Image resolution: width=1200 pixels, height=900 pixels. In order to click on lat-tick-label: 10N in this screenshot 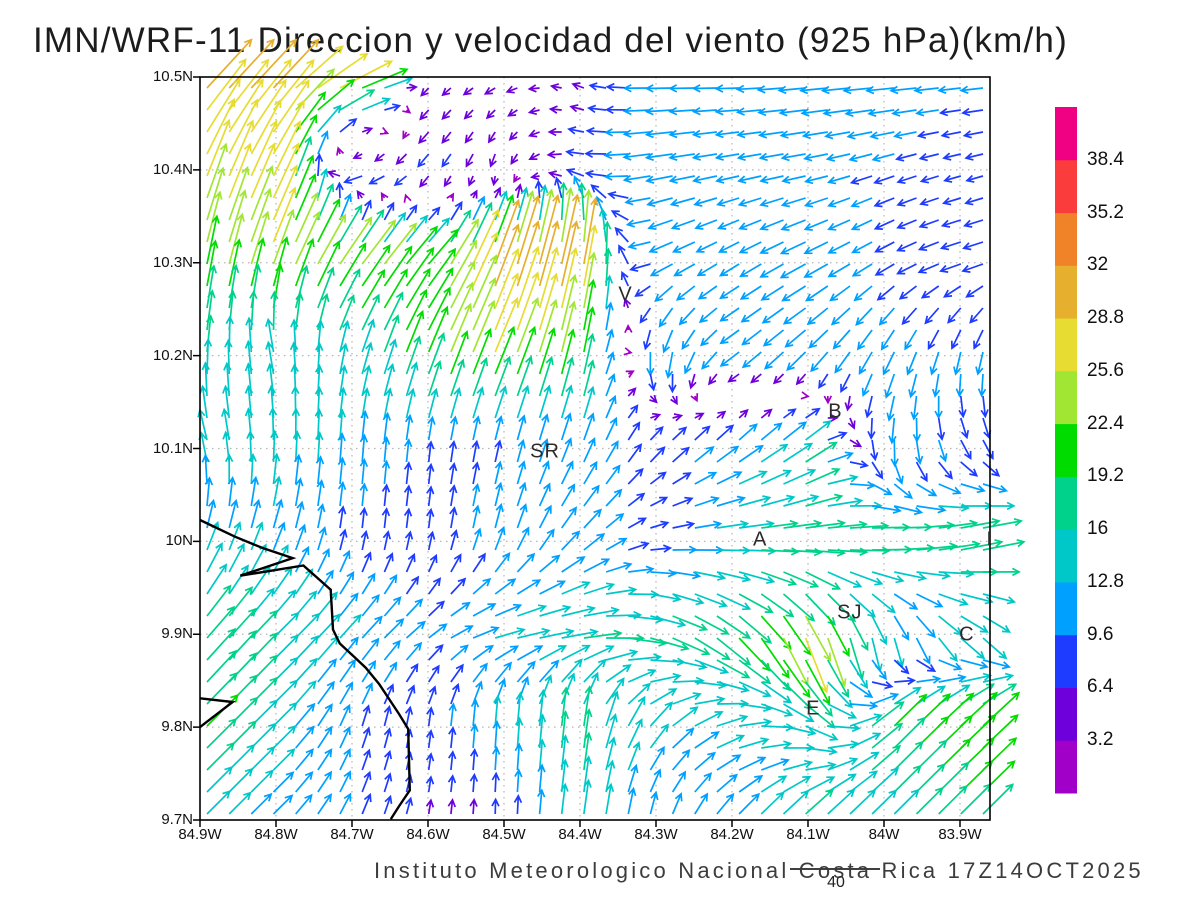, I will do `click(179, 541)`.